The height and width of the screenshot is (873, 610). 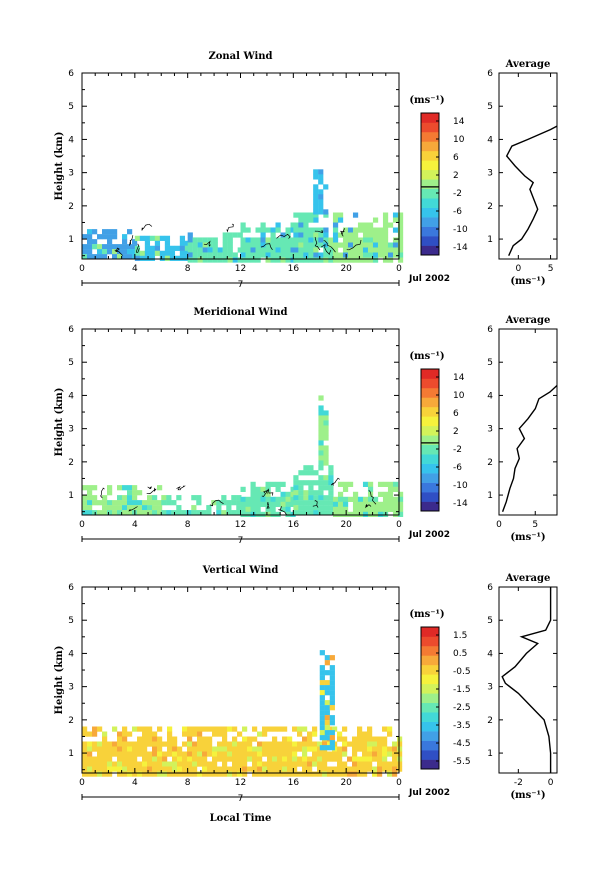 What do you see at coordinates (215, 247) in the screenshot?
I see `heatmap-region` at bounding box center [215, 247].